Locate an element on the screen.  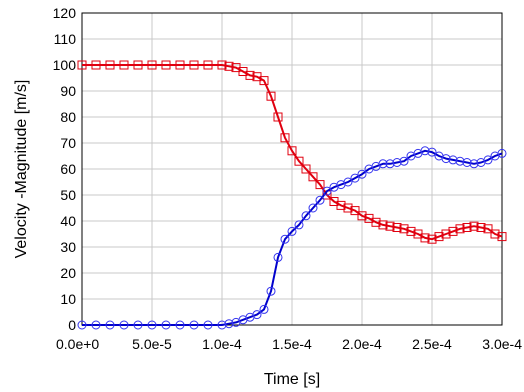
x-tick-label: 2.0e-4 is located at coordinates (362, 344).